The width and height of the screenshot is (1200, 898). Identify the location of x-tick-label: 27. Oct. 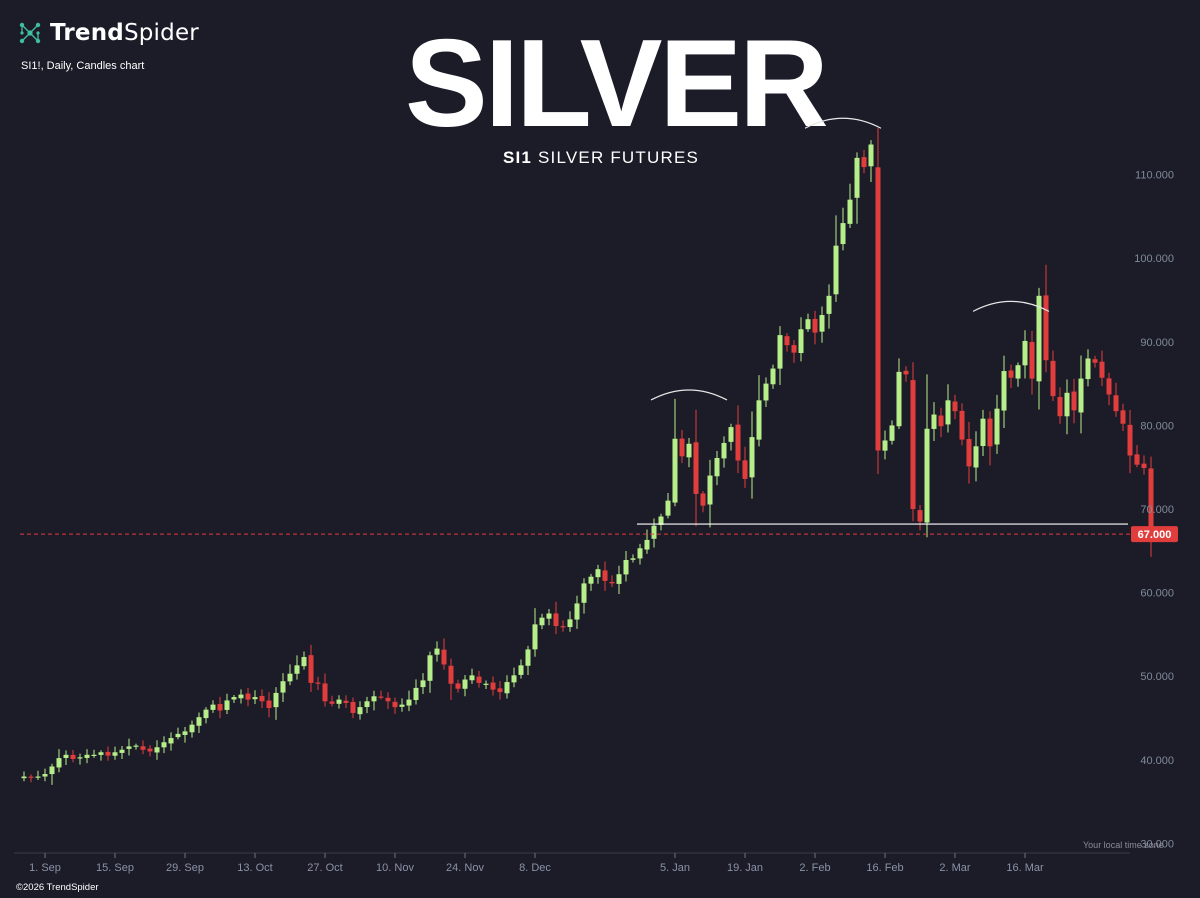
(324, 868).